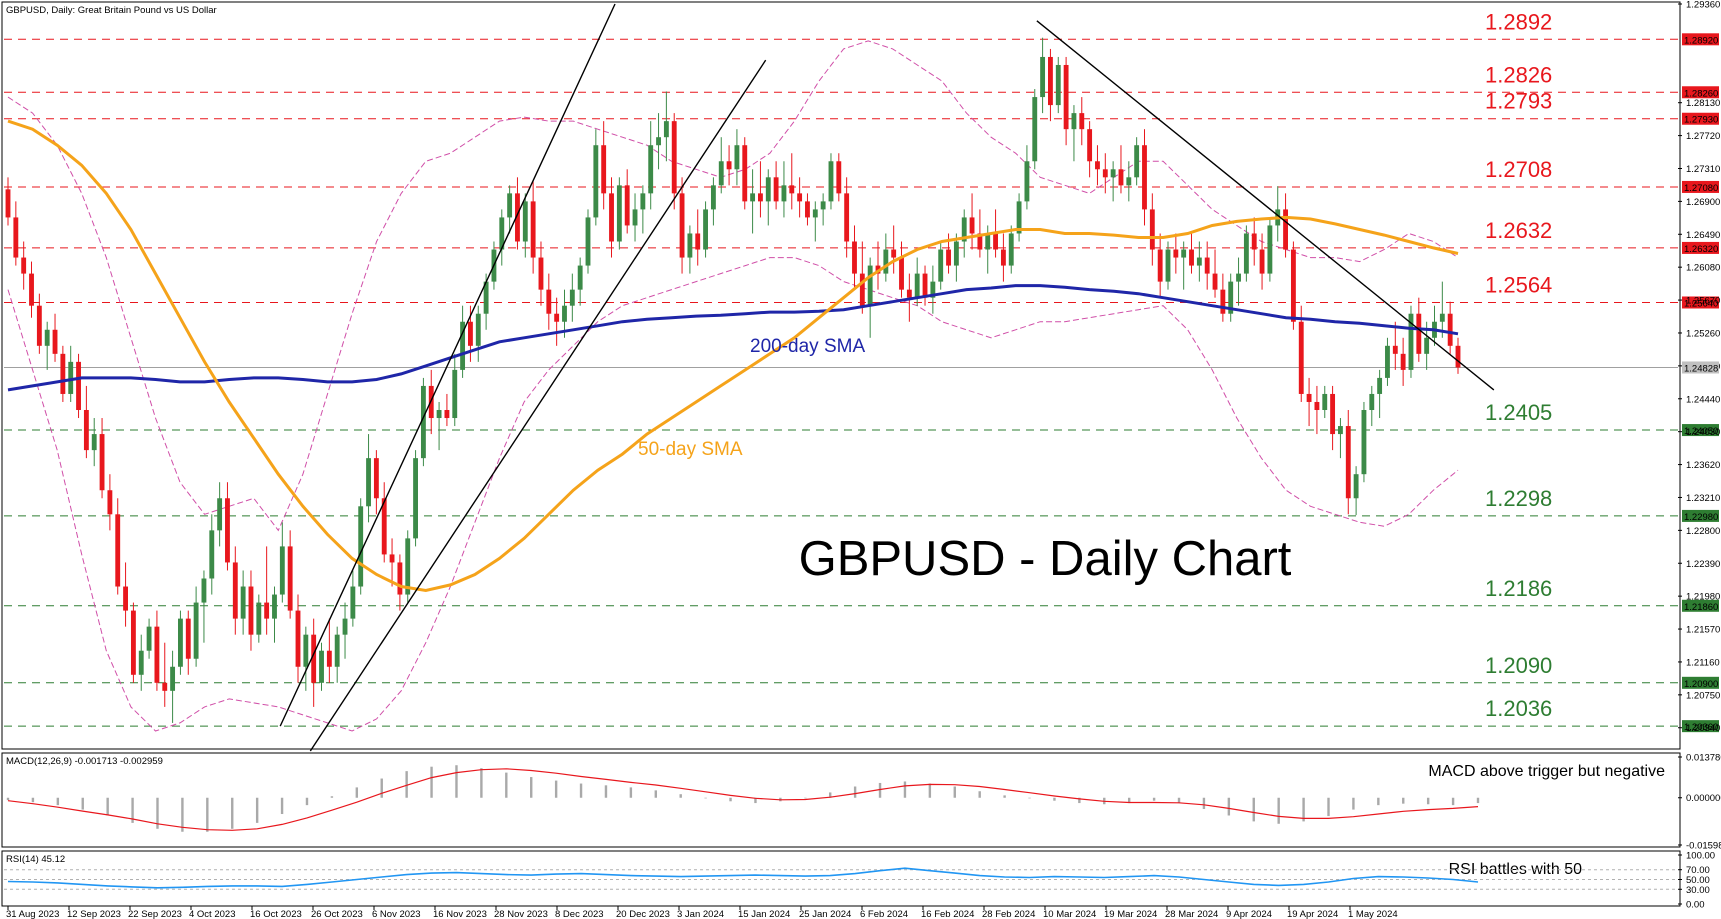 The image size is (1721, 919). What do you see at coordinates (460, 914) in the screenshot?
I see `time-tick-label: 16 Nov 2023` at bounding box center [460, 914].